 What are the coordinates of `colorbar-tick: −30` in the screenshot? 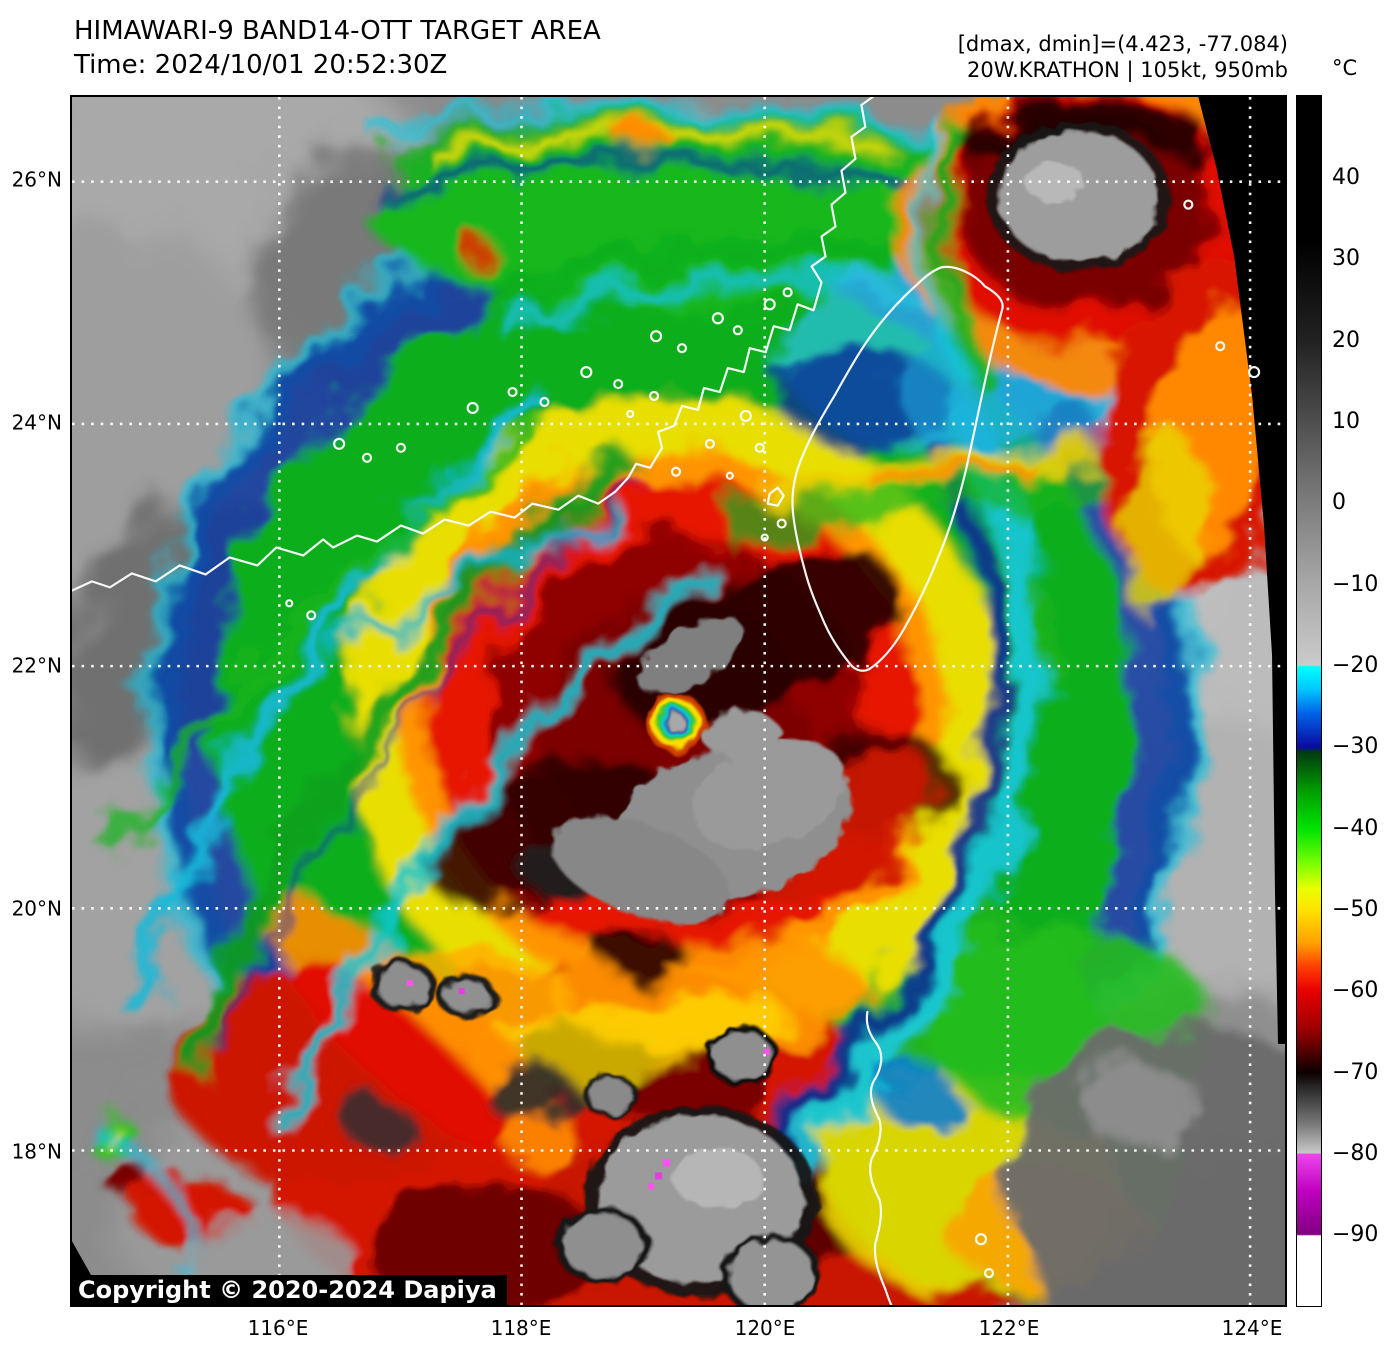 It's located at (1355, 746).